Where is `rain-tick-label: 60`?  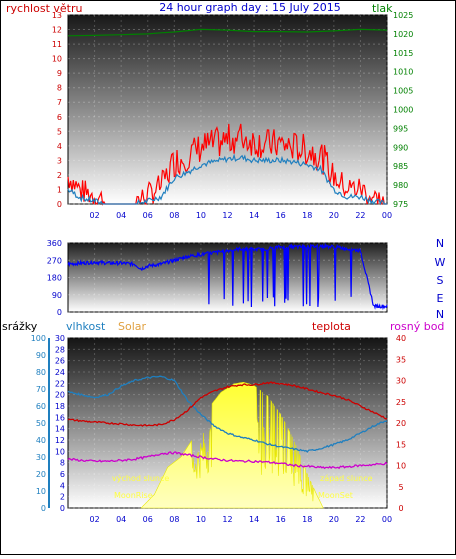 rain-tick-label: 60 is located at coordinates (41, 406).